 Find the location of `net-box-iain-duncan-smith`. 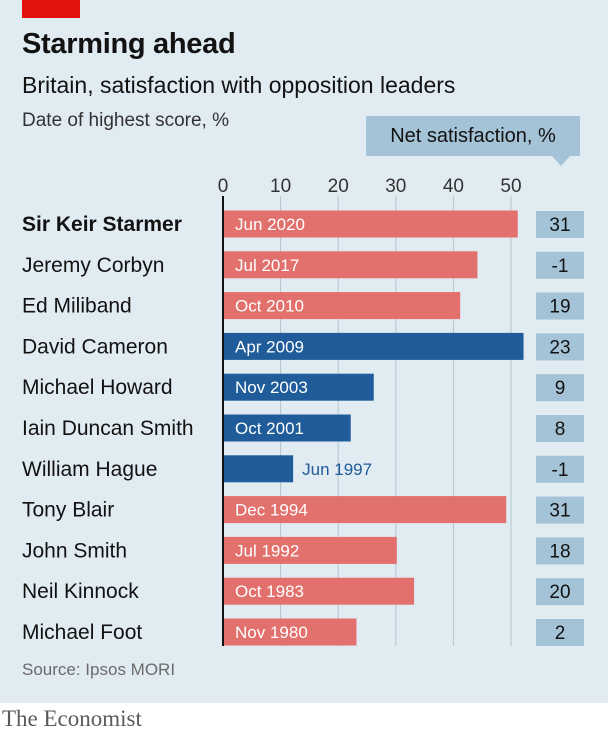

net-box-iain-duncan-smith is located at coordinates (560, 428).